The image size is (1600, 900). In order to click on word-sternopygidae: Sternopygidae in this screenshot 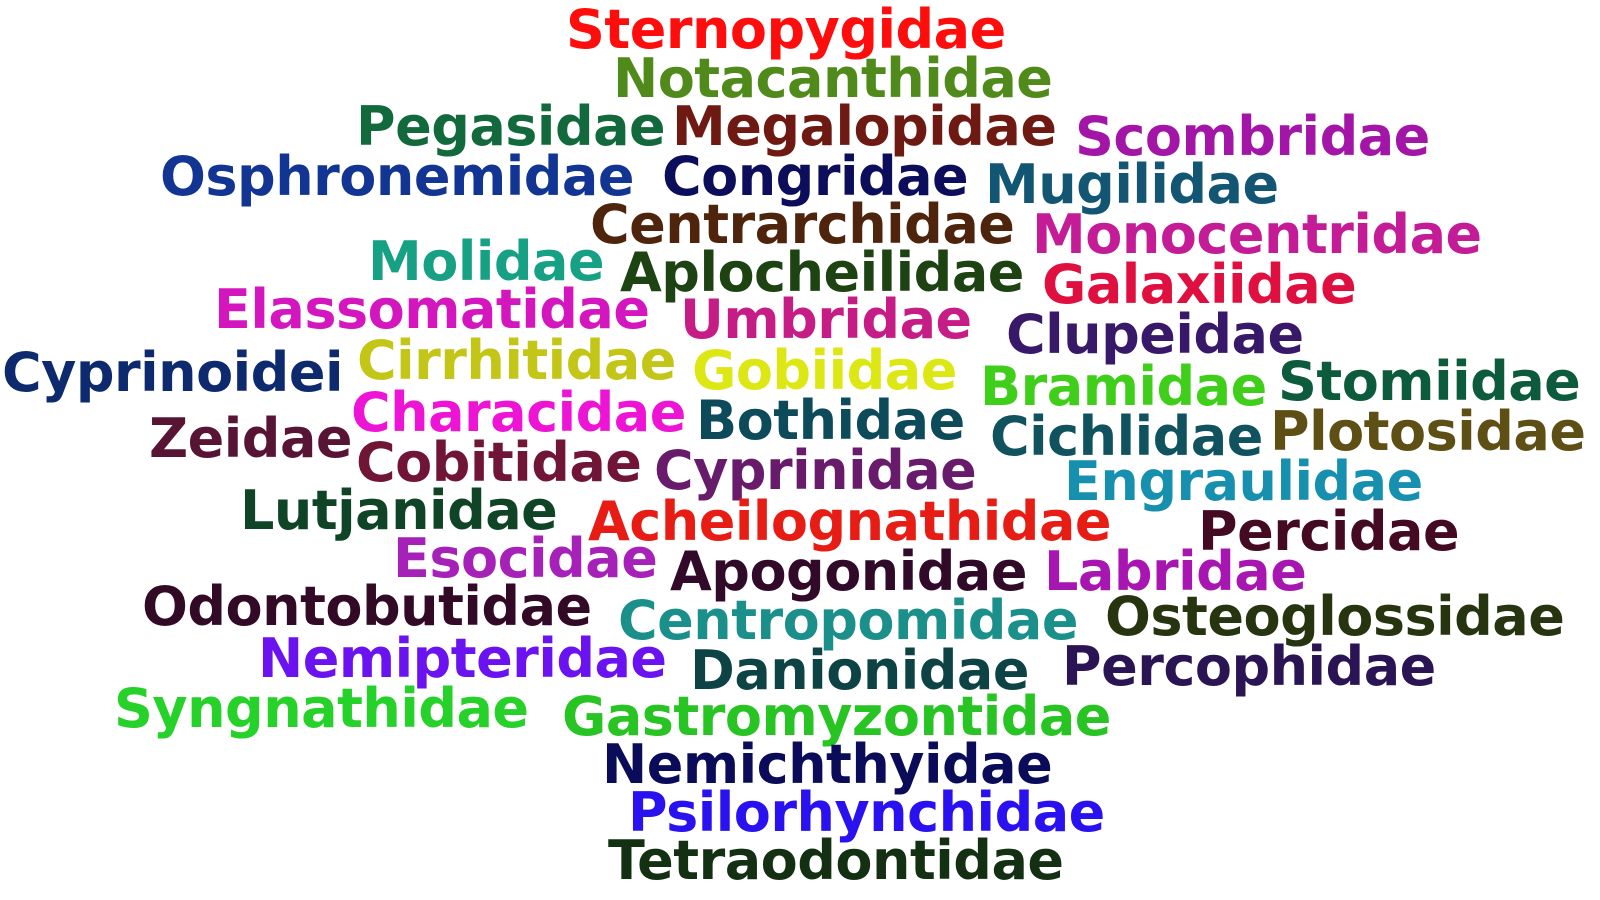, I will do `click(786, 30)`.